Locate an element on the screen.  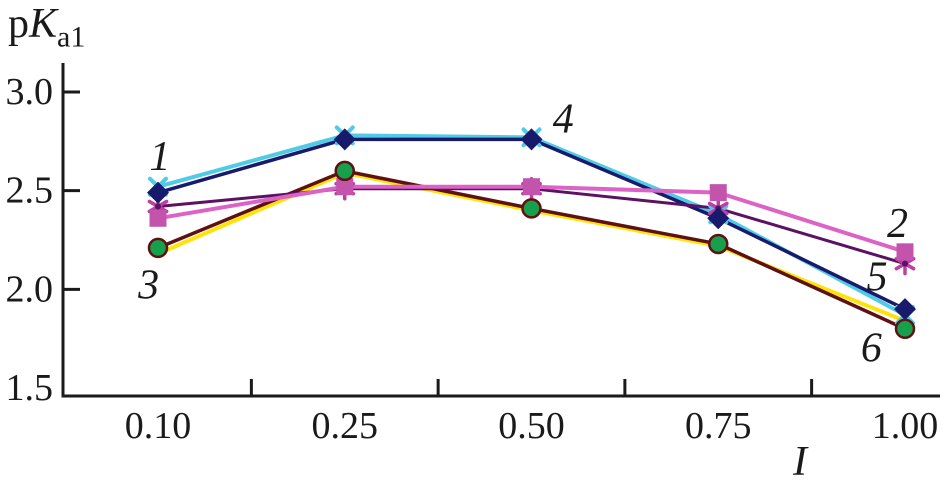
y-tick-label: 2.0 is located at coordinates (30, 289).